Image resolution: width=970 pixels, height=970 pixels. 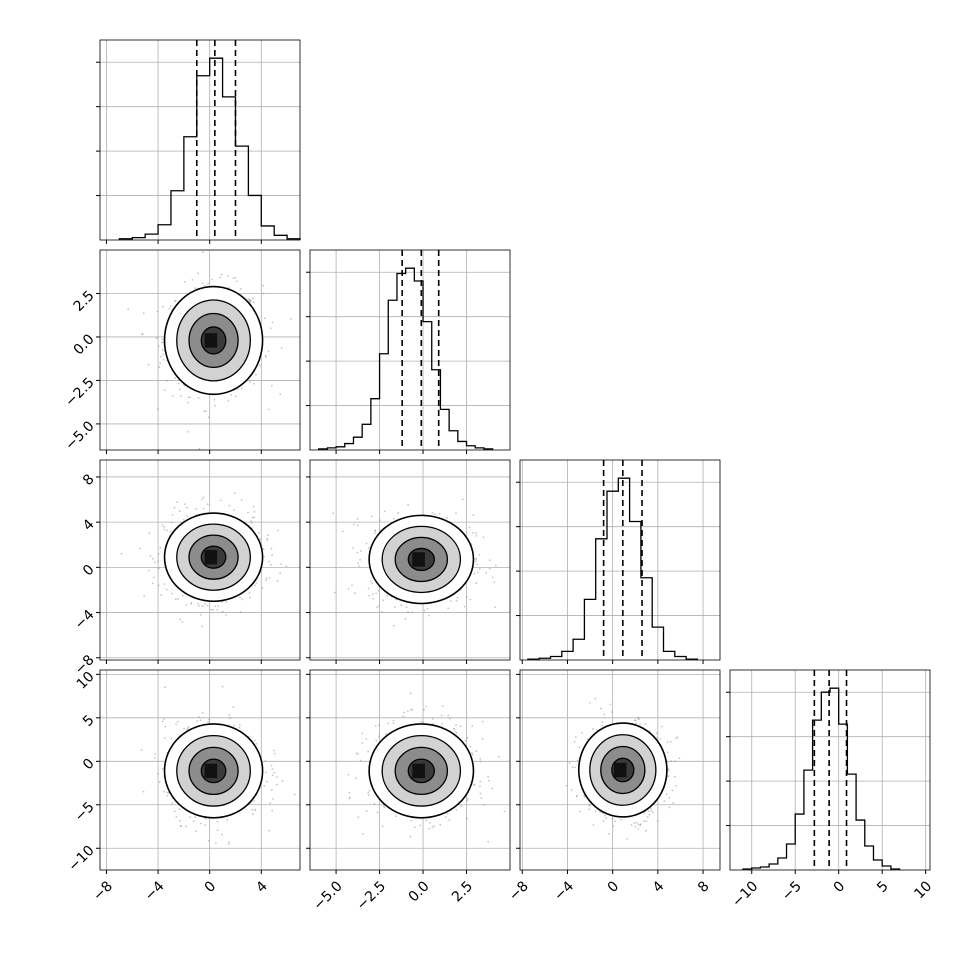 What do you see at coordinates (204, 560) in the screenshot?
I see `scatter-content` at bounding box center [204, 560].